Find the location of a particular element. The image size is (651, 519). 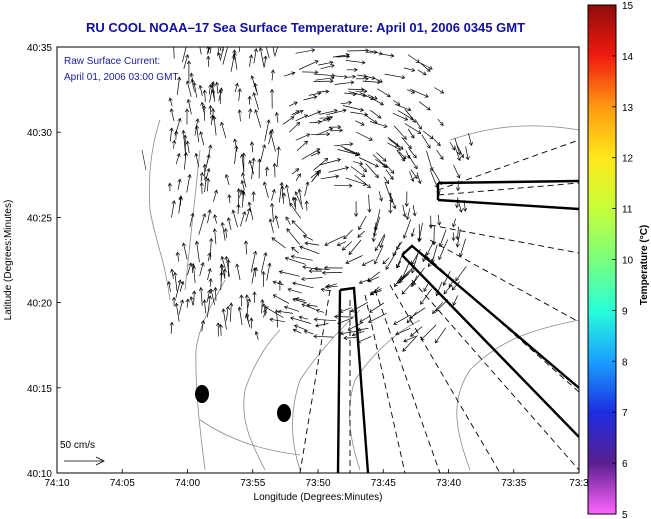

x-tick-label: 74:05 is located at coordinates (122, 483).